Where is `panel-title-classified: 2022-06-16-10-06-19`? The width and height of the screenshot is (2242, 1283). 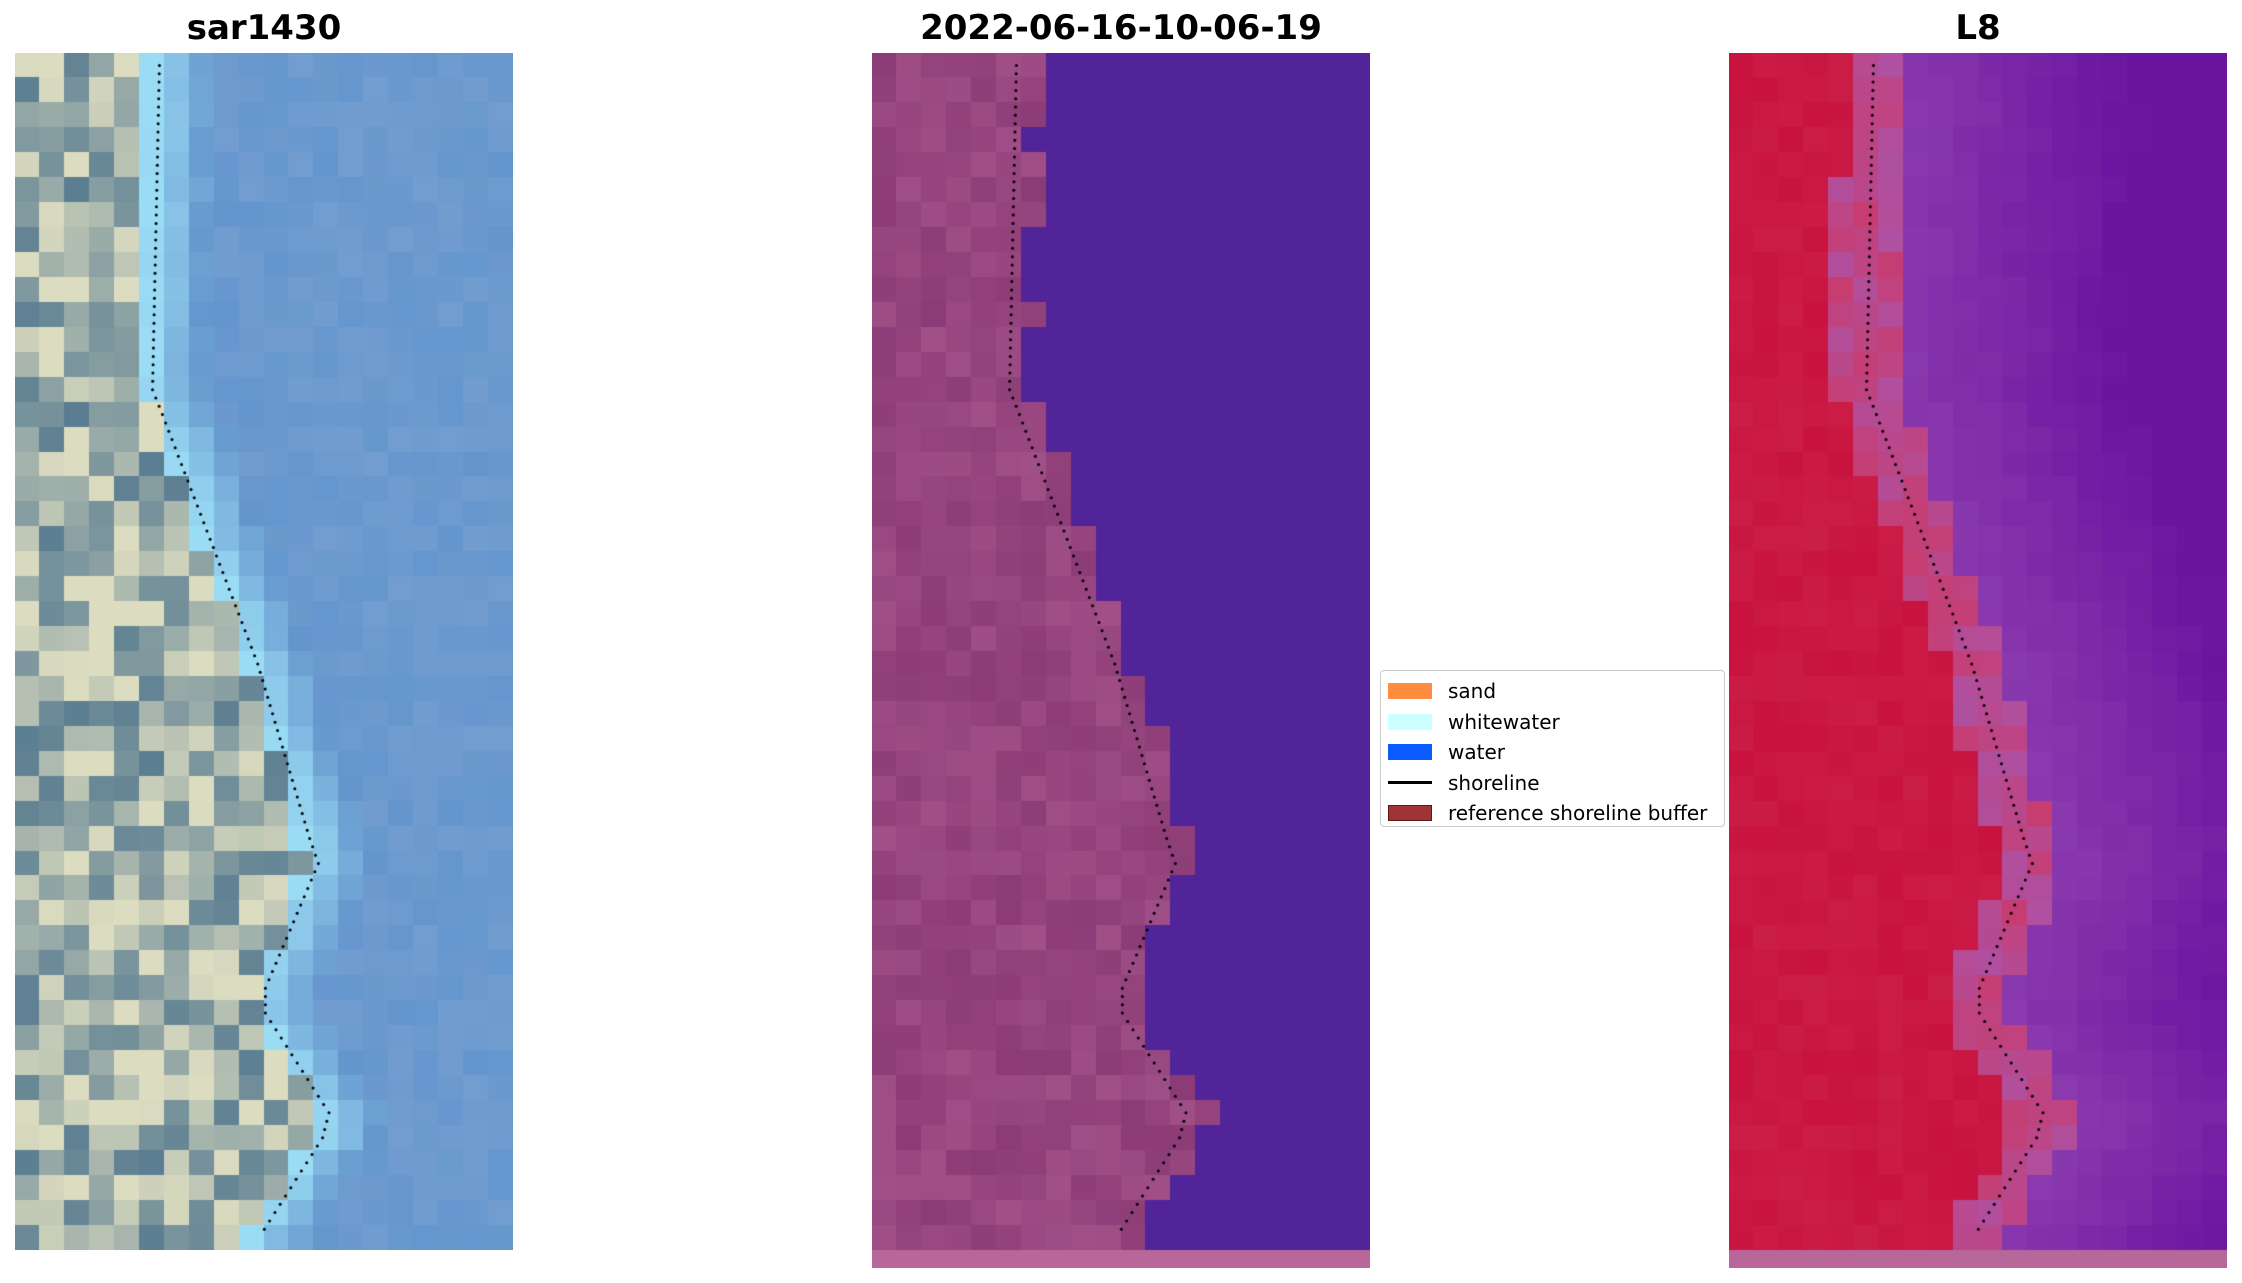 panel-title-classified: 2022-06-16-10-06-19 is located at coordinates (1121, 28).